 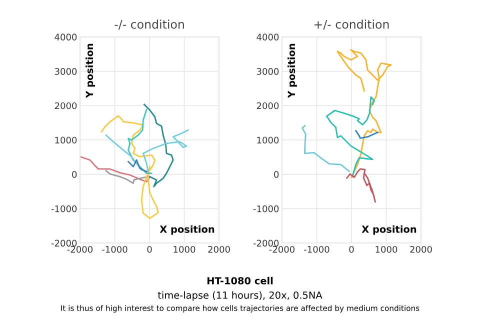 What do you see at coordinates (149, 25) in the screenshot?
I see `chart-title: -/- condition` at bounding box center [149, 25].